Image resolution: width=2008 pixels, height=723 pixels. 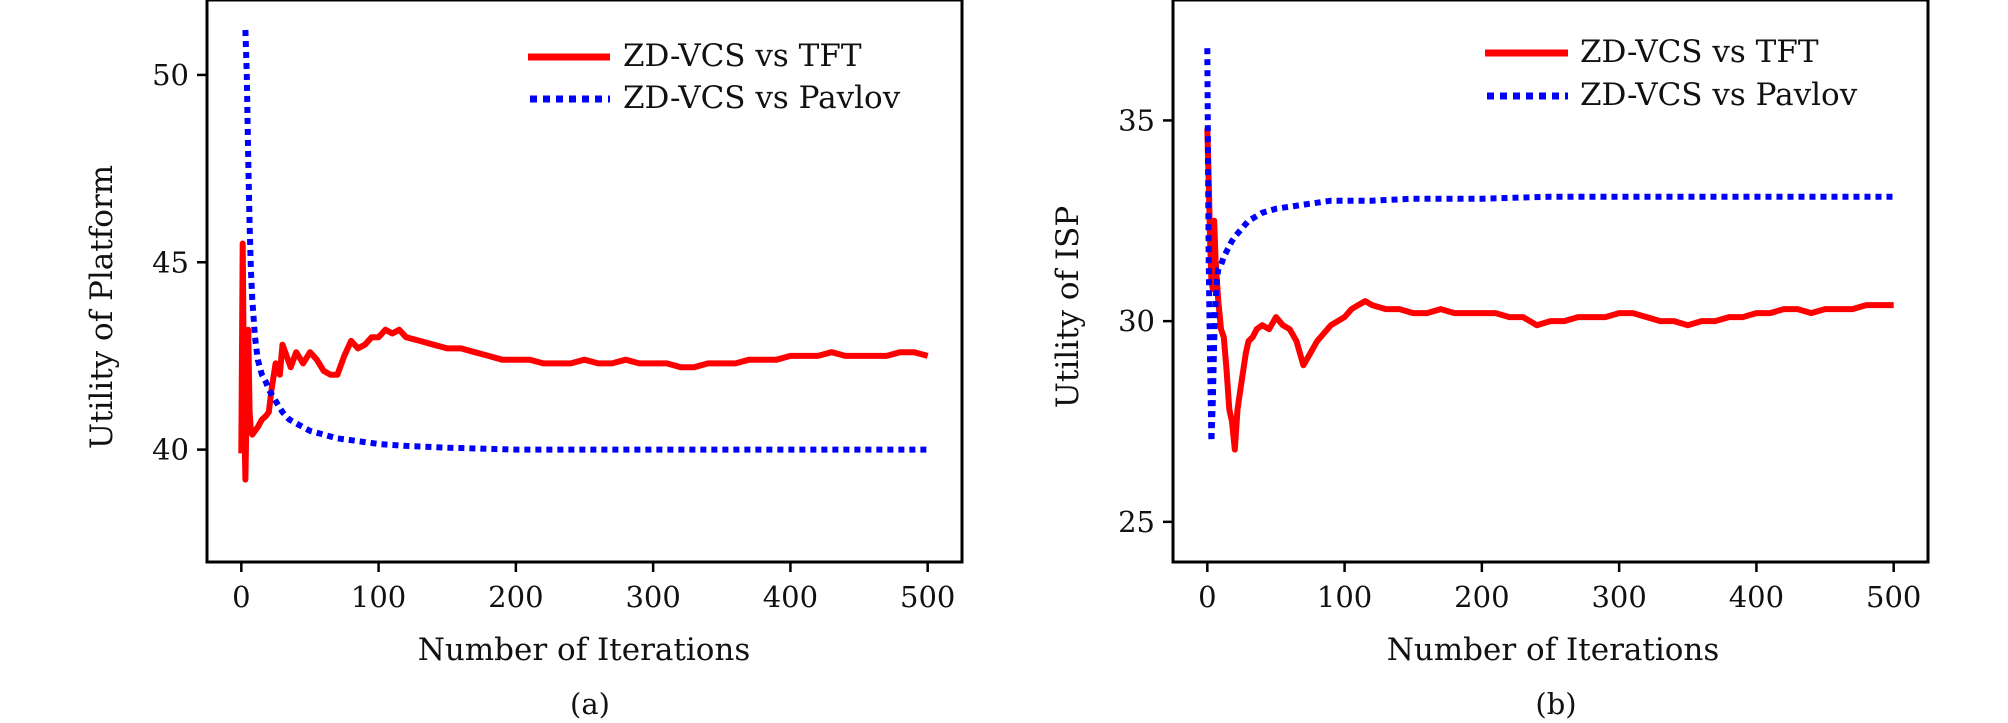 What do you see at coordinates (1136, 522) in the screenshot?
I see `y-tick-label: 25` at bounding box center [1136, 522].